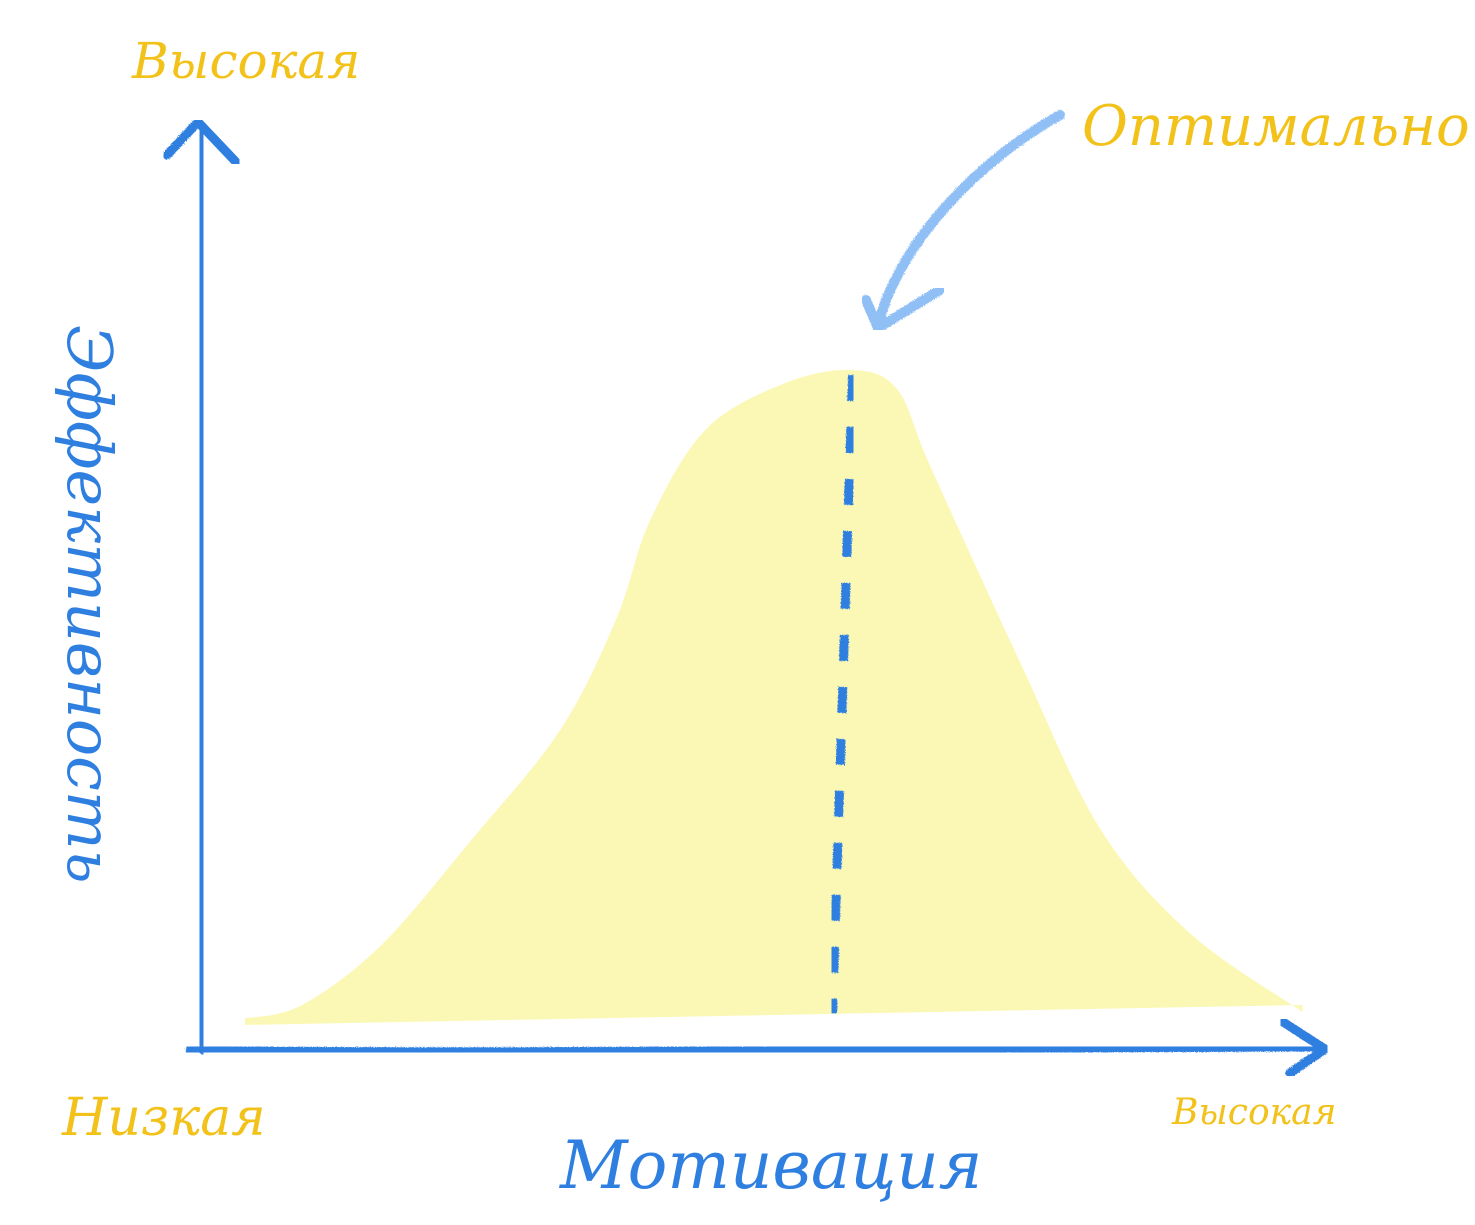 Image resolution: width=1475 pixels, height=1225 pixels. I want to click on optimum-line, so click(842, 694).